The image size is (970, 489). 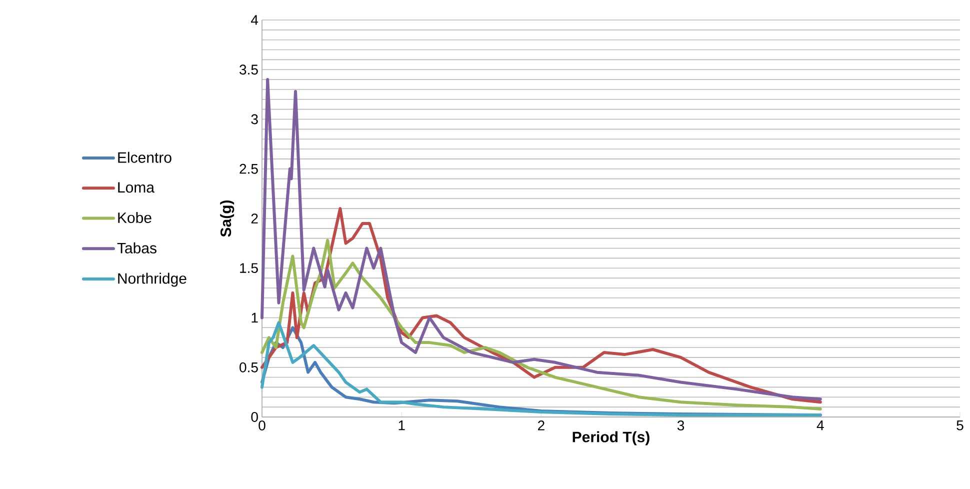 I want to click on y-axis-title: Sa(g), so click(x=227, y=218).